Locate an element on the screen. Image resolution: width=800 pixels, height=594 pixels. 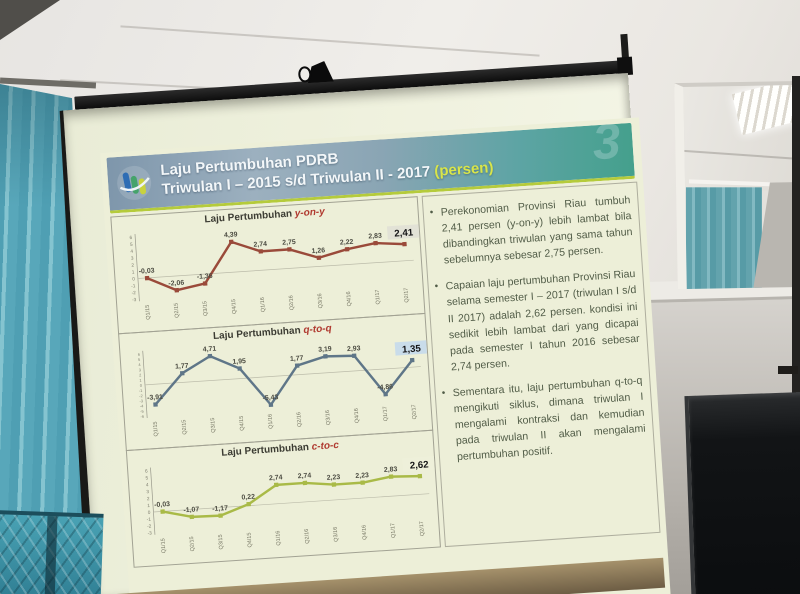
svg-text: -6 is located at coordinates (142, 416).